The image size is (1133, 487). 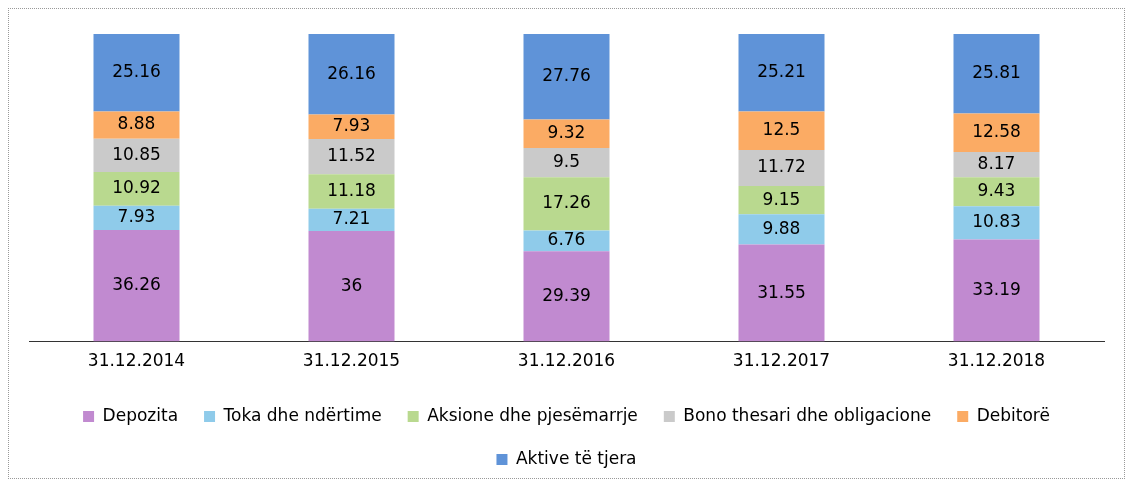 I want to click on data-label: 33.19, so click(x=996, y=288).